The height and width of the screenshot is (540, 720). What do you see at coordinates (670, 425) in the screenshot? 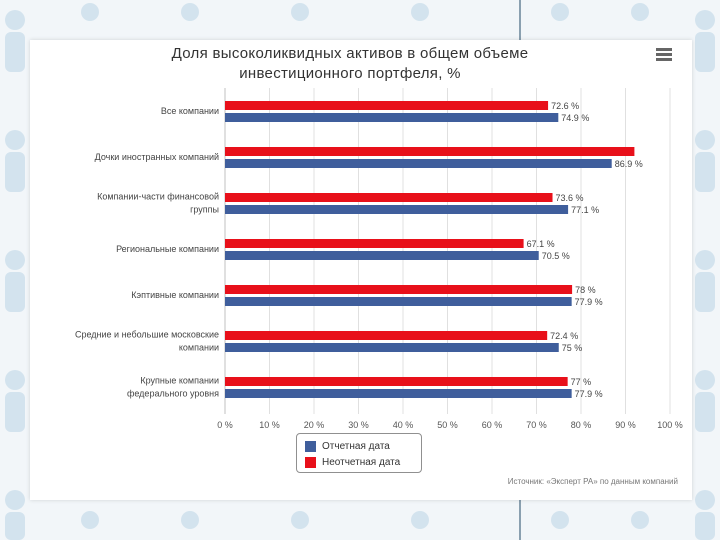
I see `x-tick-label: 100 %` at bounding box center [670, 425].